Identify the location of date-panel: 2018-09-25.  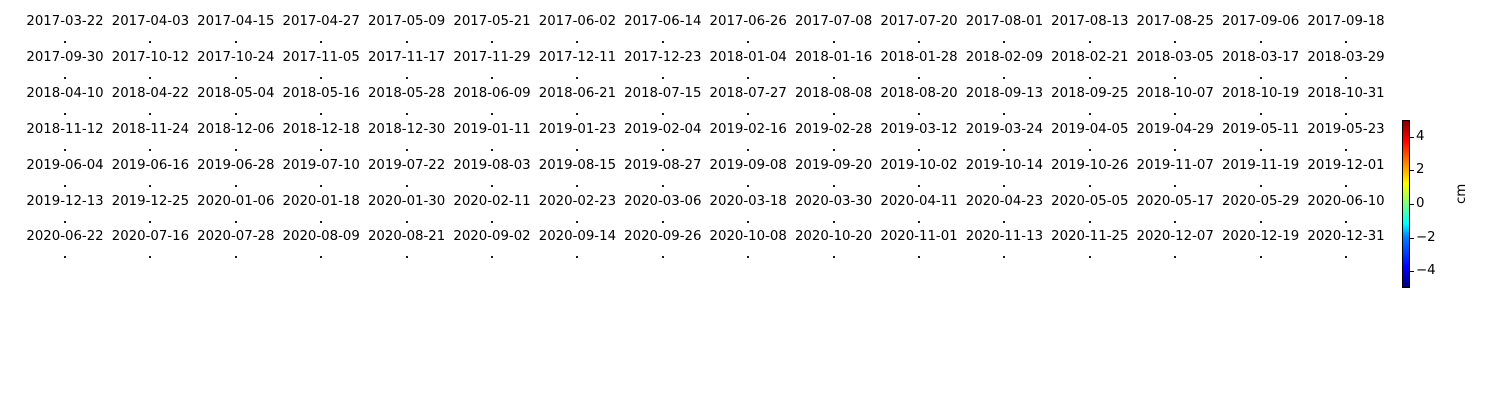
(1090, 106).